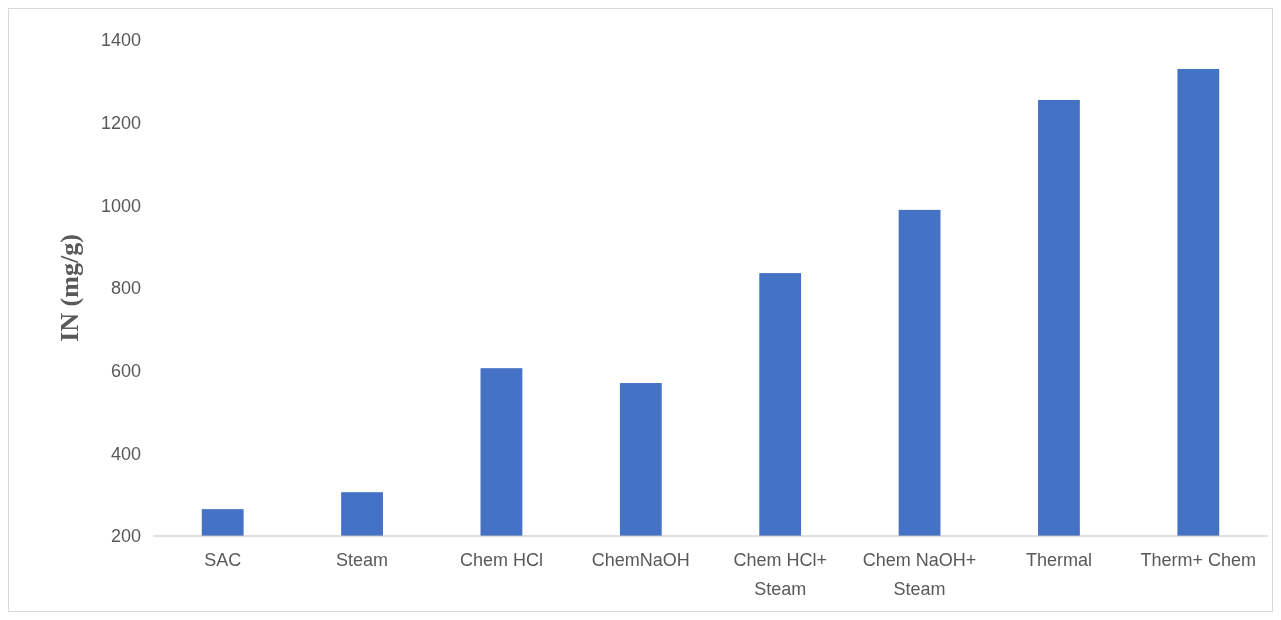 Image resolution: width=1281 pixels, height=620 pixels. Describe the element at coordinates (125, 288) in the screenshot. I see `y-tick-label: 800` at that location.